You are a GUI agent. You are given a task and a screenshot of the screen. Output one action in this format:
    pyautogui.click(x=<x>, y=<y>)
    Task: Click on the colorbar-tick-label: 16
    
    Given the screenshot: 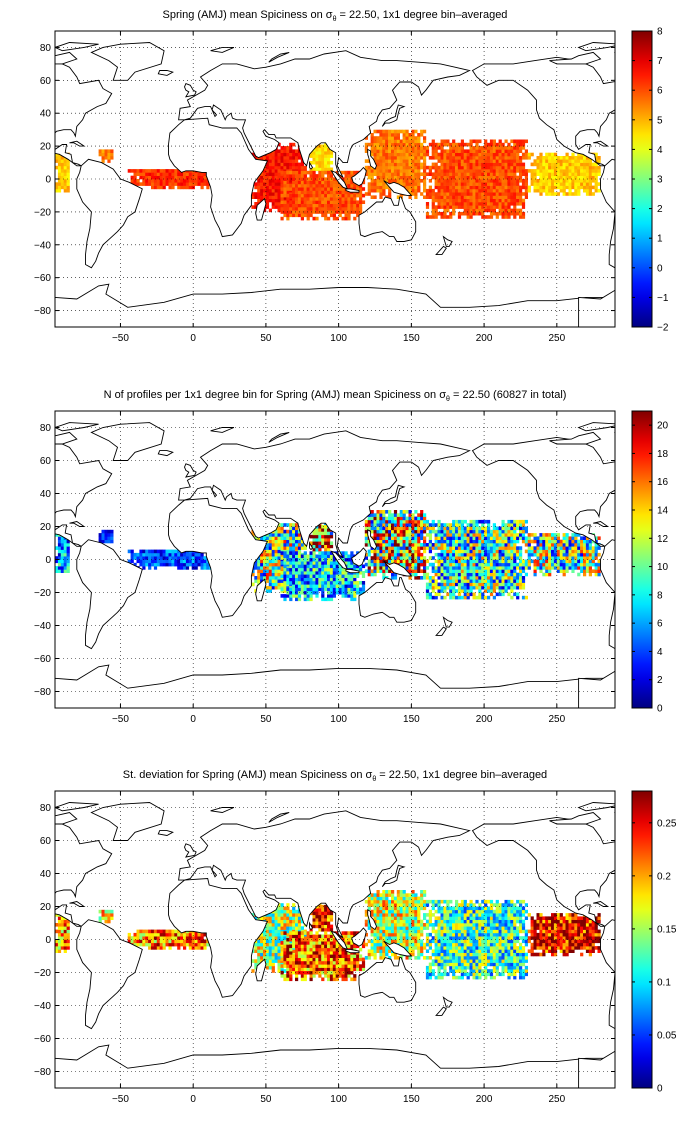 What is the action you would take?
    pyautogui.click(x=663, y=482)
    